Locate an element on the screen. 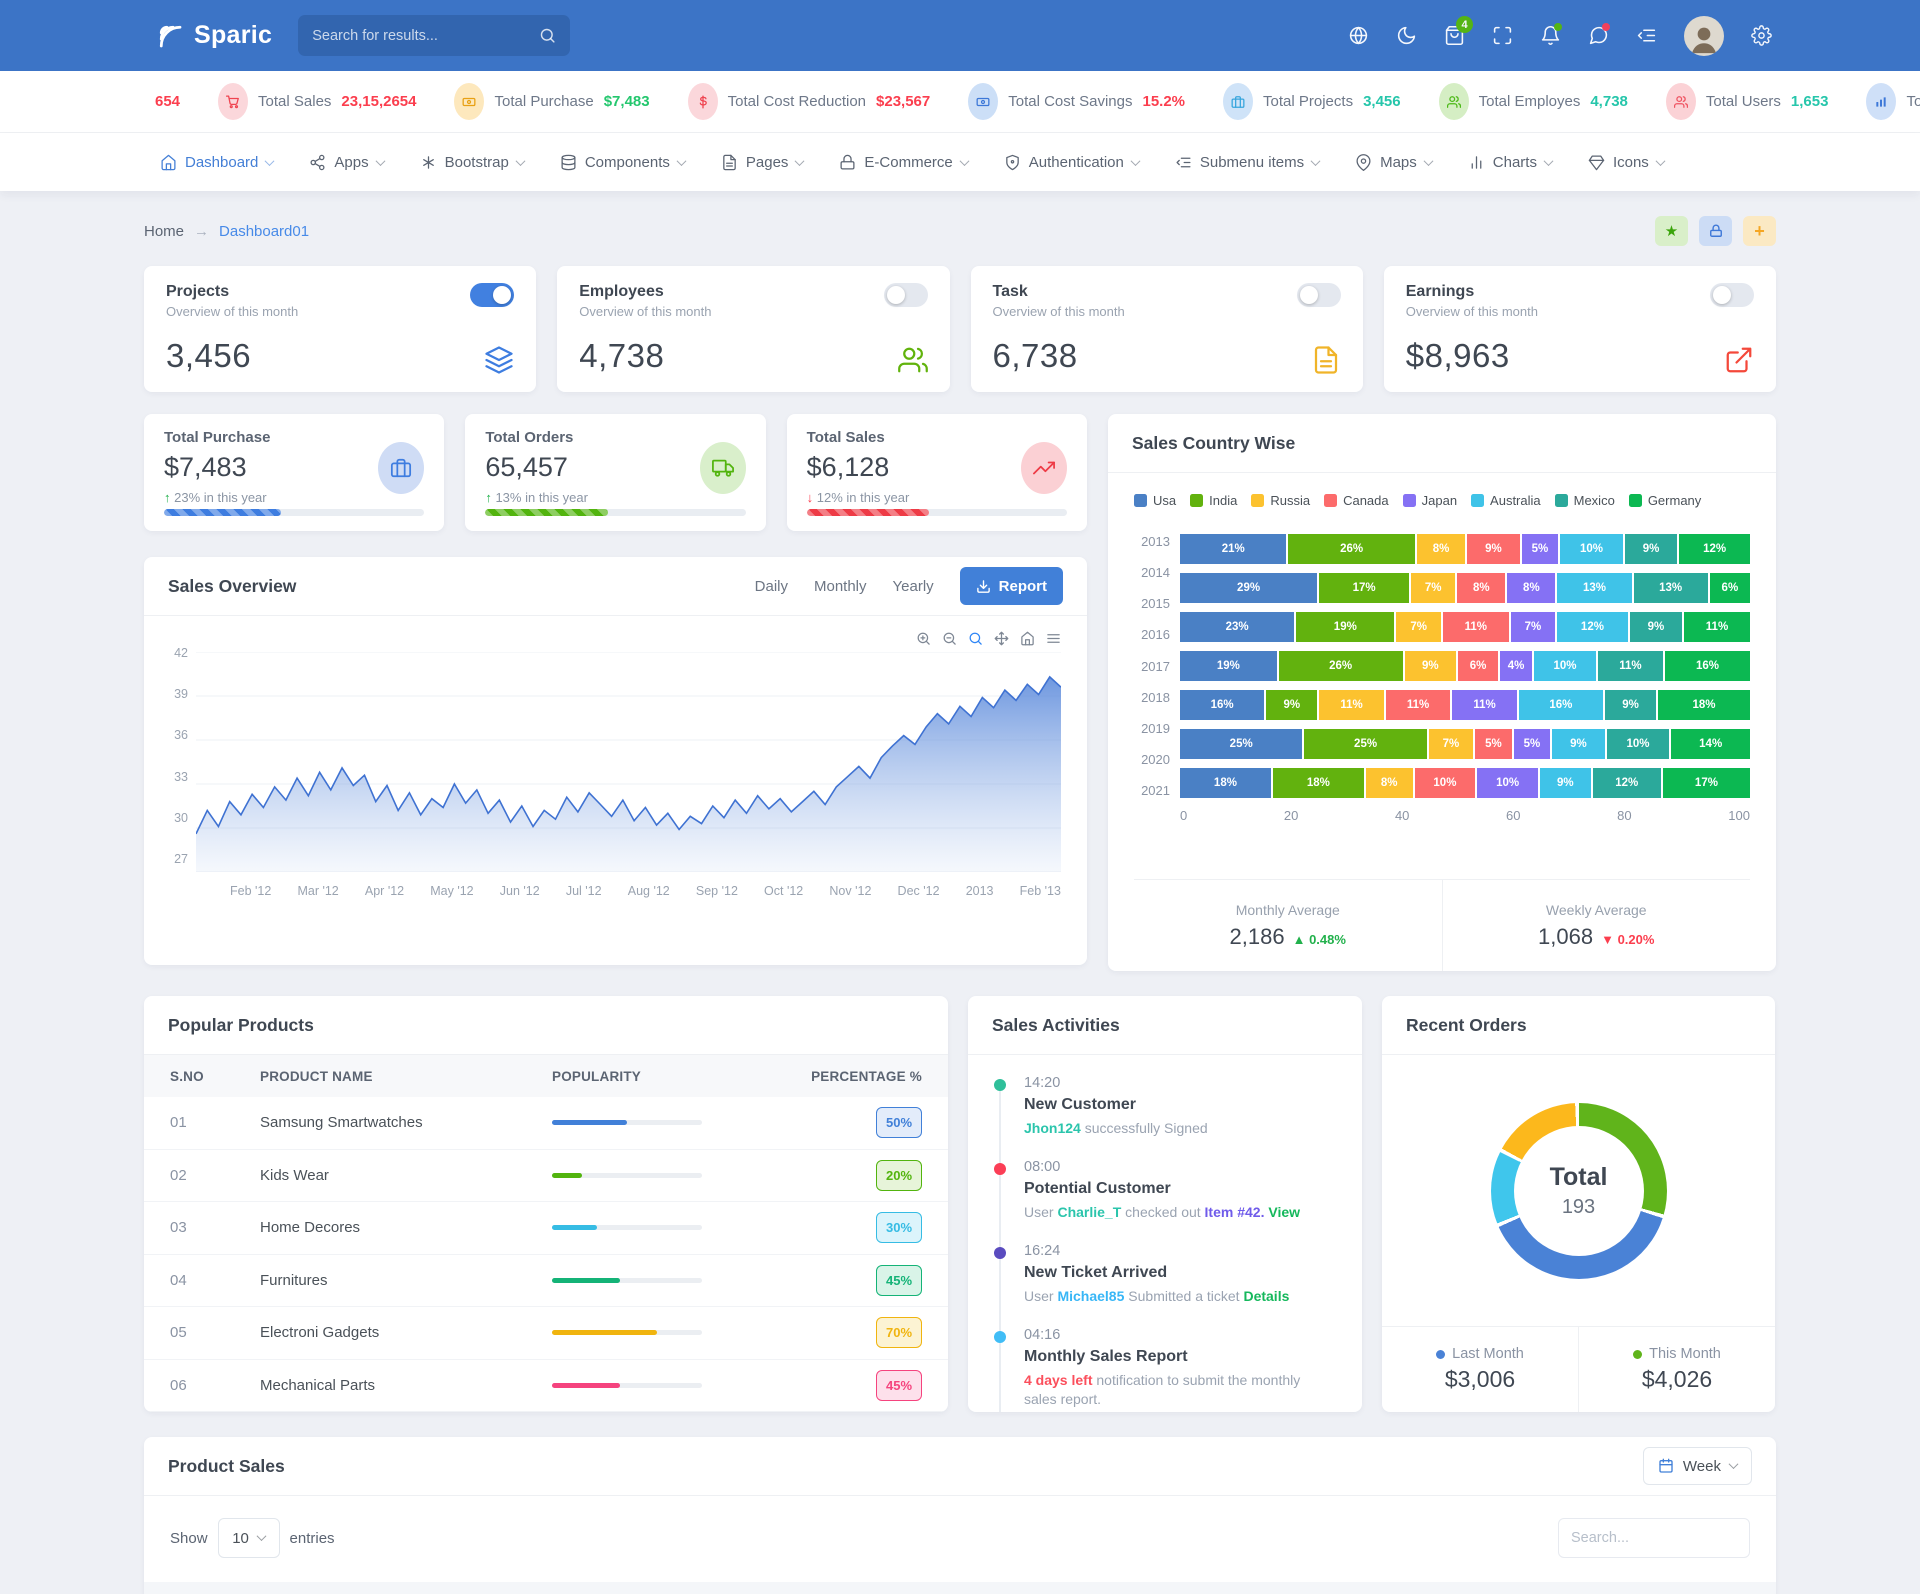 Image resolution: width=1920 pixels, height=1594 pixels. nav-item-dashboard: Dashboard is located at coordinates (217, 162).